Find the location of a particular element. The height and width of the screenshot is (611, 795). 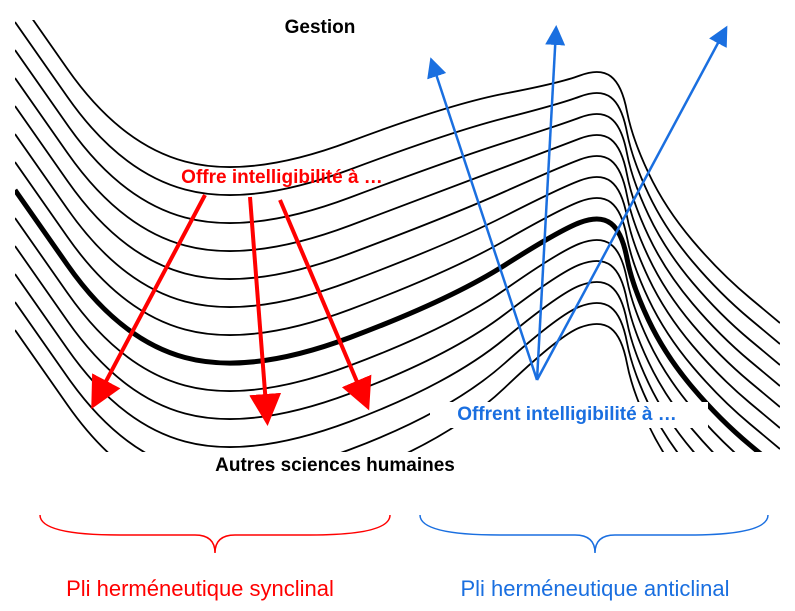

left-brace is located at coordinates (215, 534).